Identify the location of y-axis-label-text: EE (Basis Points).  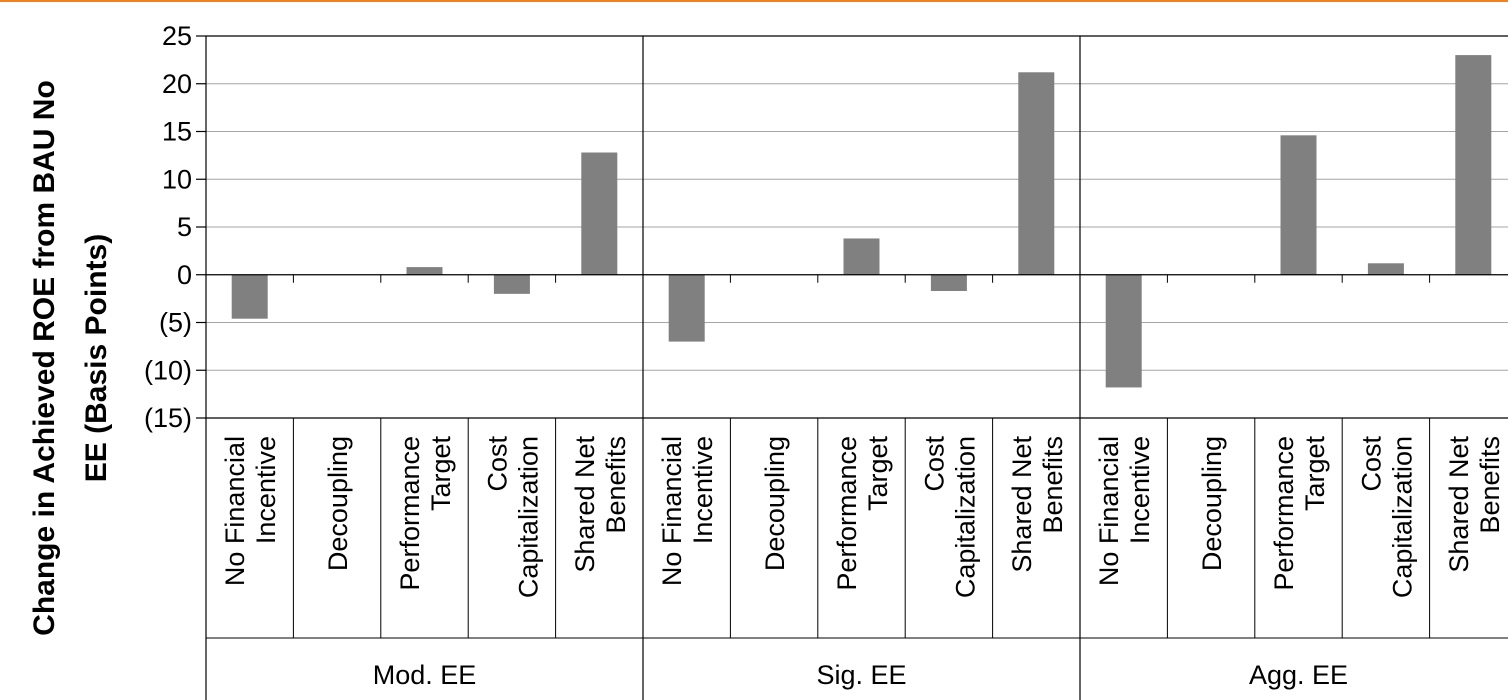
(96, 358).